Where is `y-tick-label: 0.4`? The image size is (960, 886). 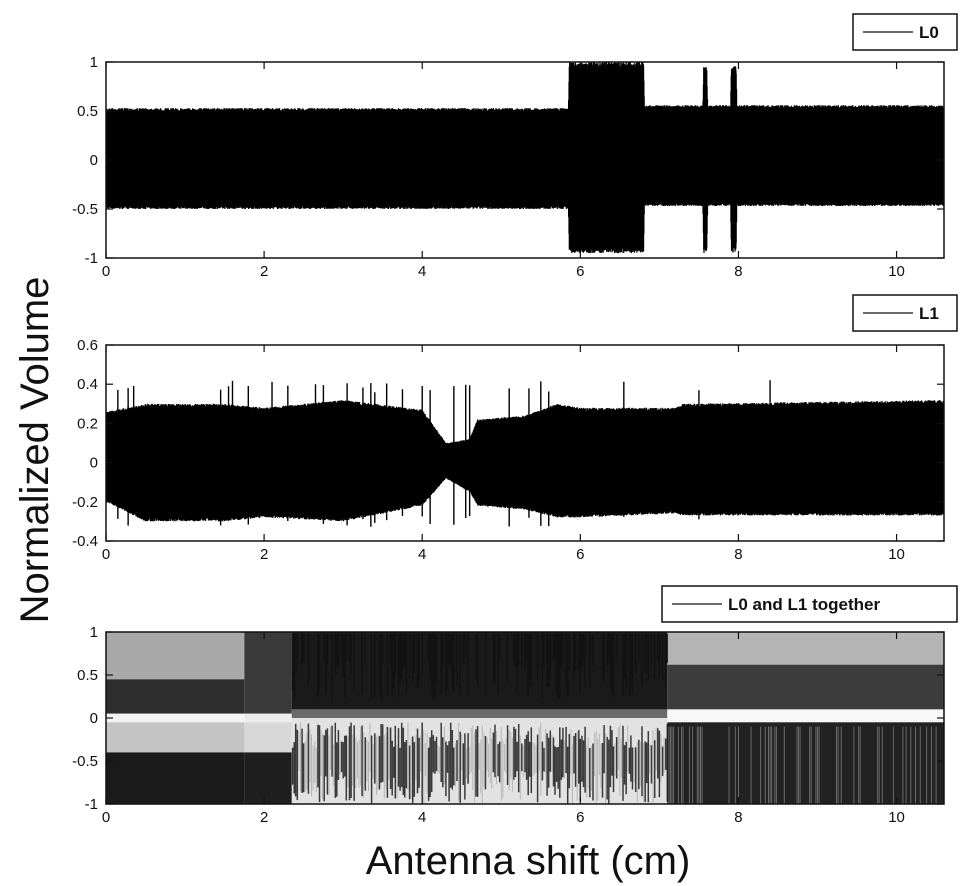 y-tick-label: 0.4 is located at coordinates (87, 384).